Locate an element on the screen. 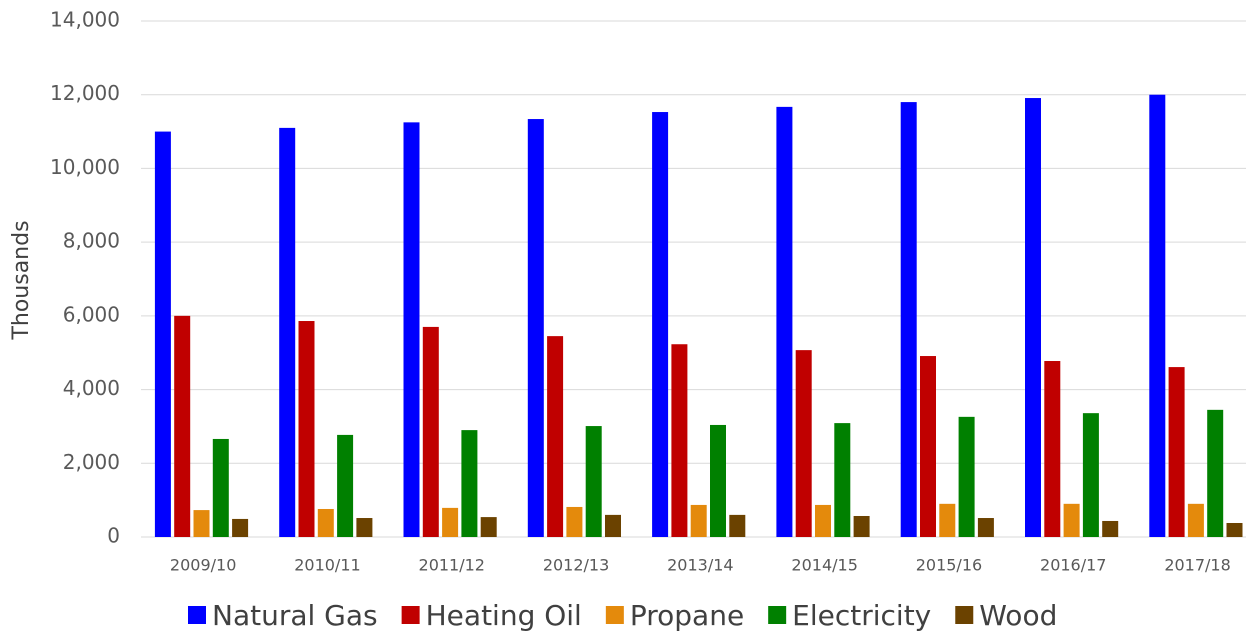 This screenshot has width=1246, height=633. y-tick-label: 14,000 is located at coordinates (85, 20).